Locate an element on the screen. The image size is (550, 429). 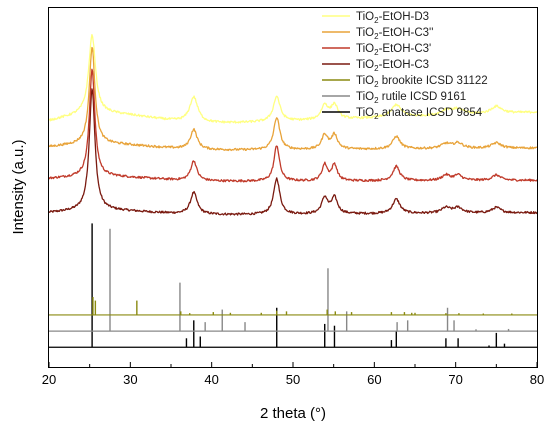
legend-label-c3p: TiO2-EtOH-C3' is located at coordinates (393, 50).